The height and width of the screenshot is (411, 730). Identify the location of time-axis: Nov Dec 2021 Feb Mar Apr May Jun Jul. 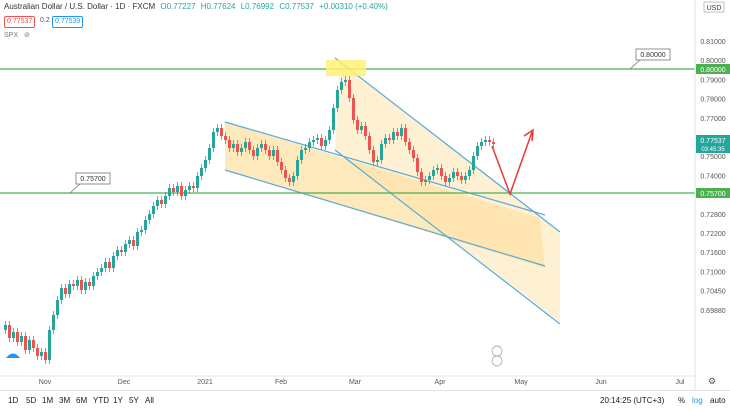
(362, 382).